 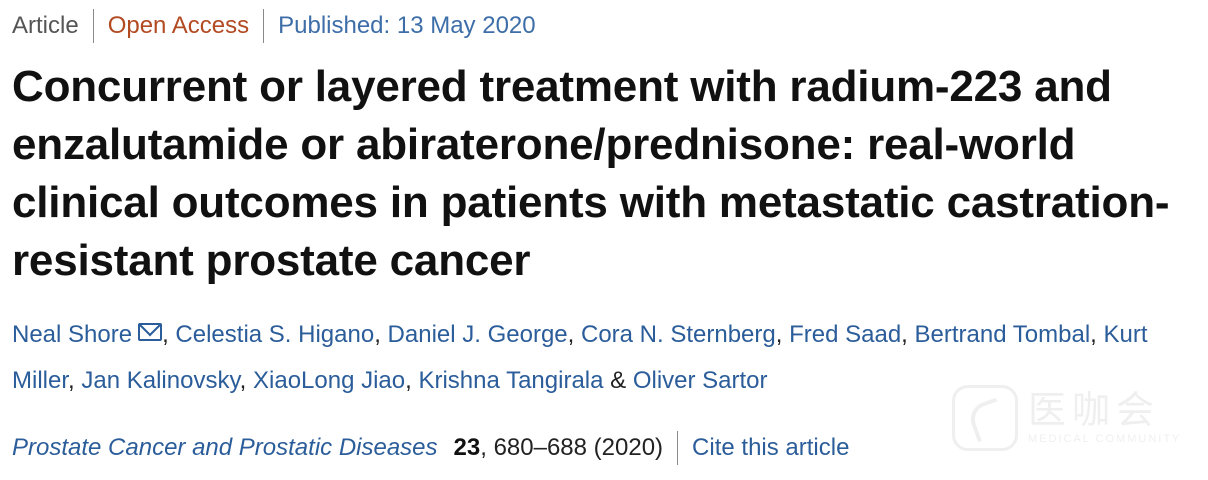 I want to click on author-link: Oliver Sartor, so click(x=700, y=380).